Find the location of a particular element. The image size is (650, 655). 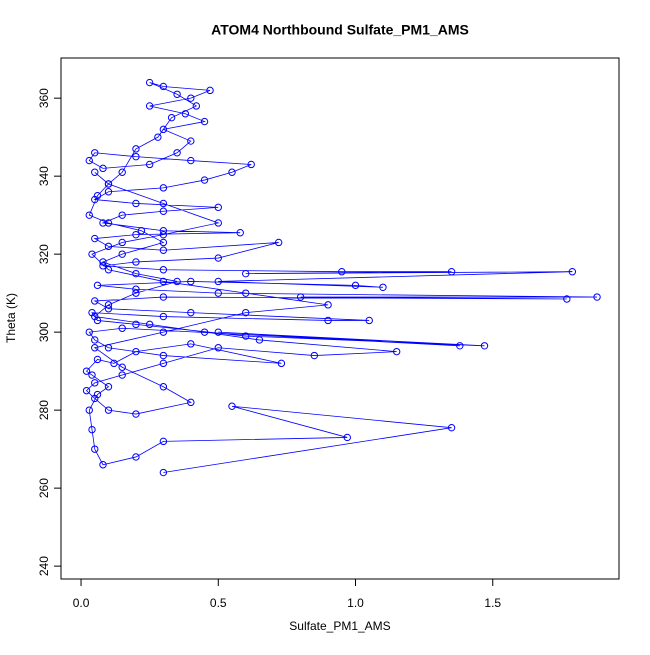

y-tick-label: 280 is located at coordinates (44, 410).